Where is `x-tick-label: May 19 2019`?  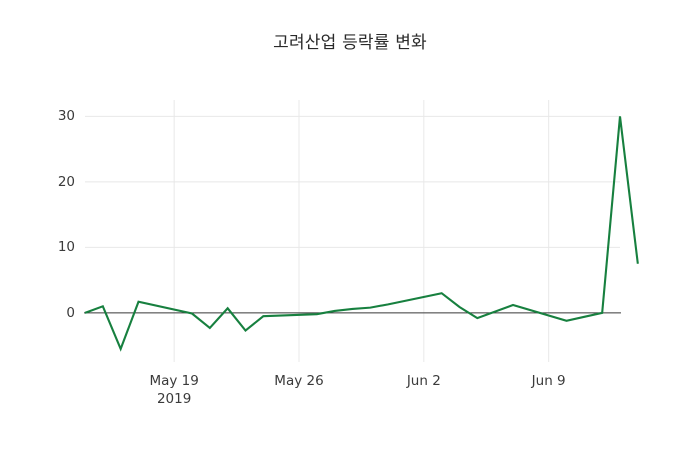
x-tick-label: May 19 2019 is located at coordinates (174, 390).